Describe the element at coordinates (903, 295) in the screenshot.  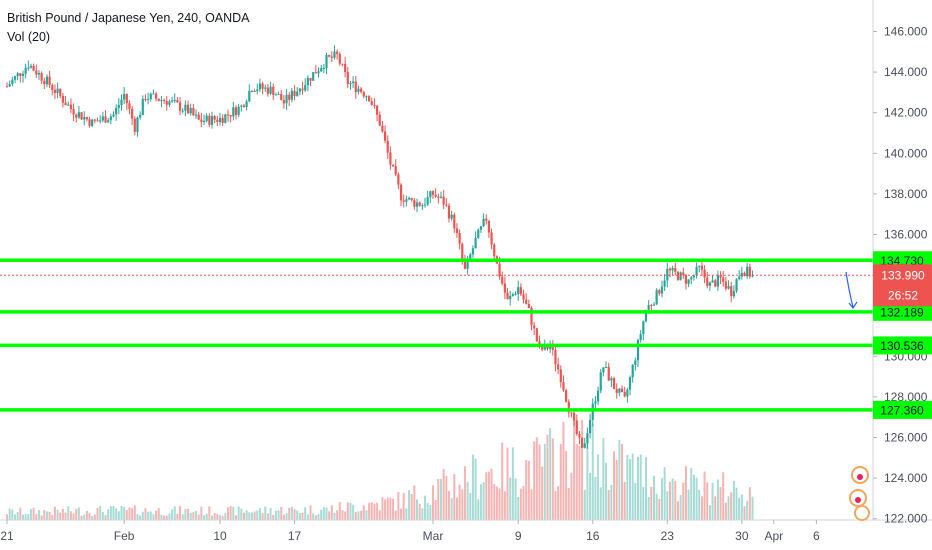
I see `countdown-label: 26:52` at that location.